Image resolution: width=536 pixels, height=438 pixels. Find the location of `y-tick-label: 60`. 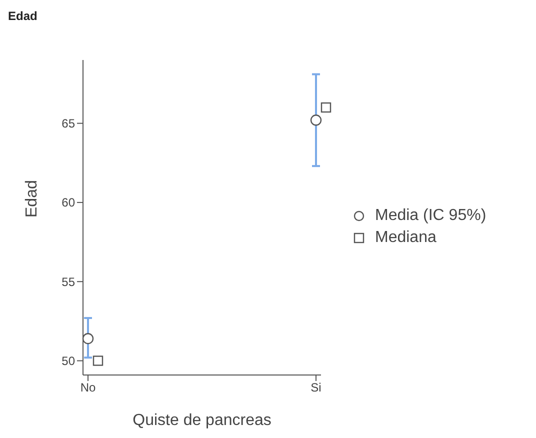

y-tick-label: 60 is located at coordinates (69, 203).